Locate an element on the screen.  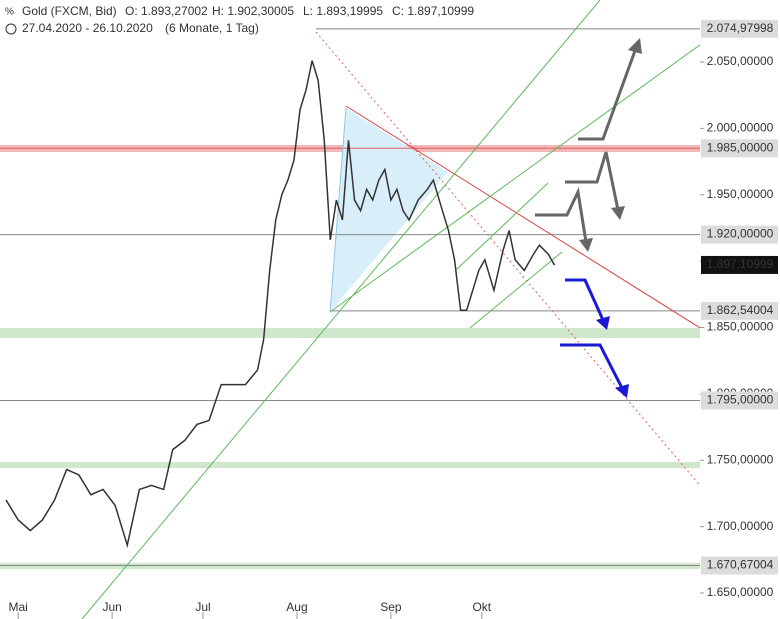
level-label: 1.795,00000 is located at coordinates (740, 400).